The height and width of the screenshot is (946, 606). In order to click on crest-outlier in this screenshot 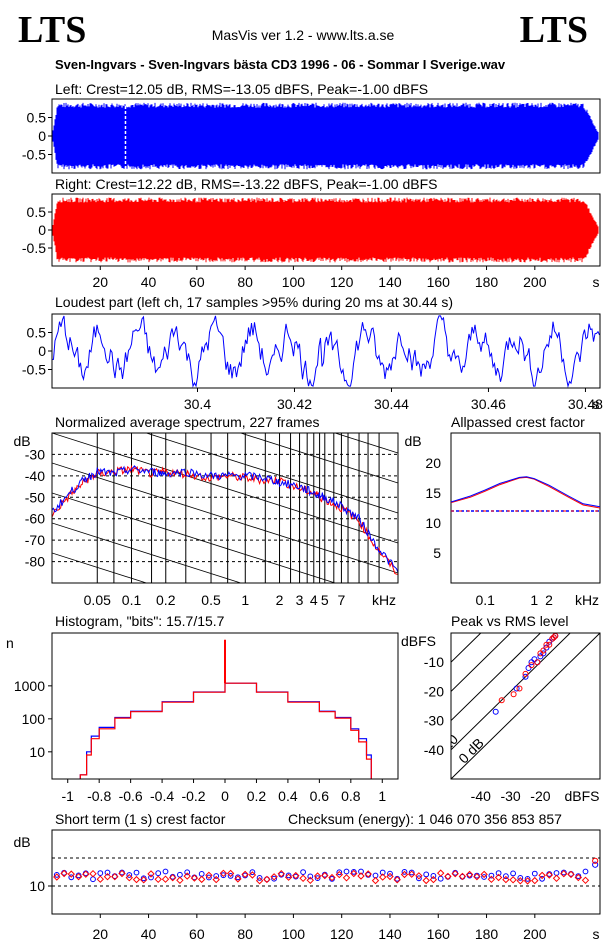, I will do `click(595, 860)`.